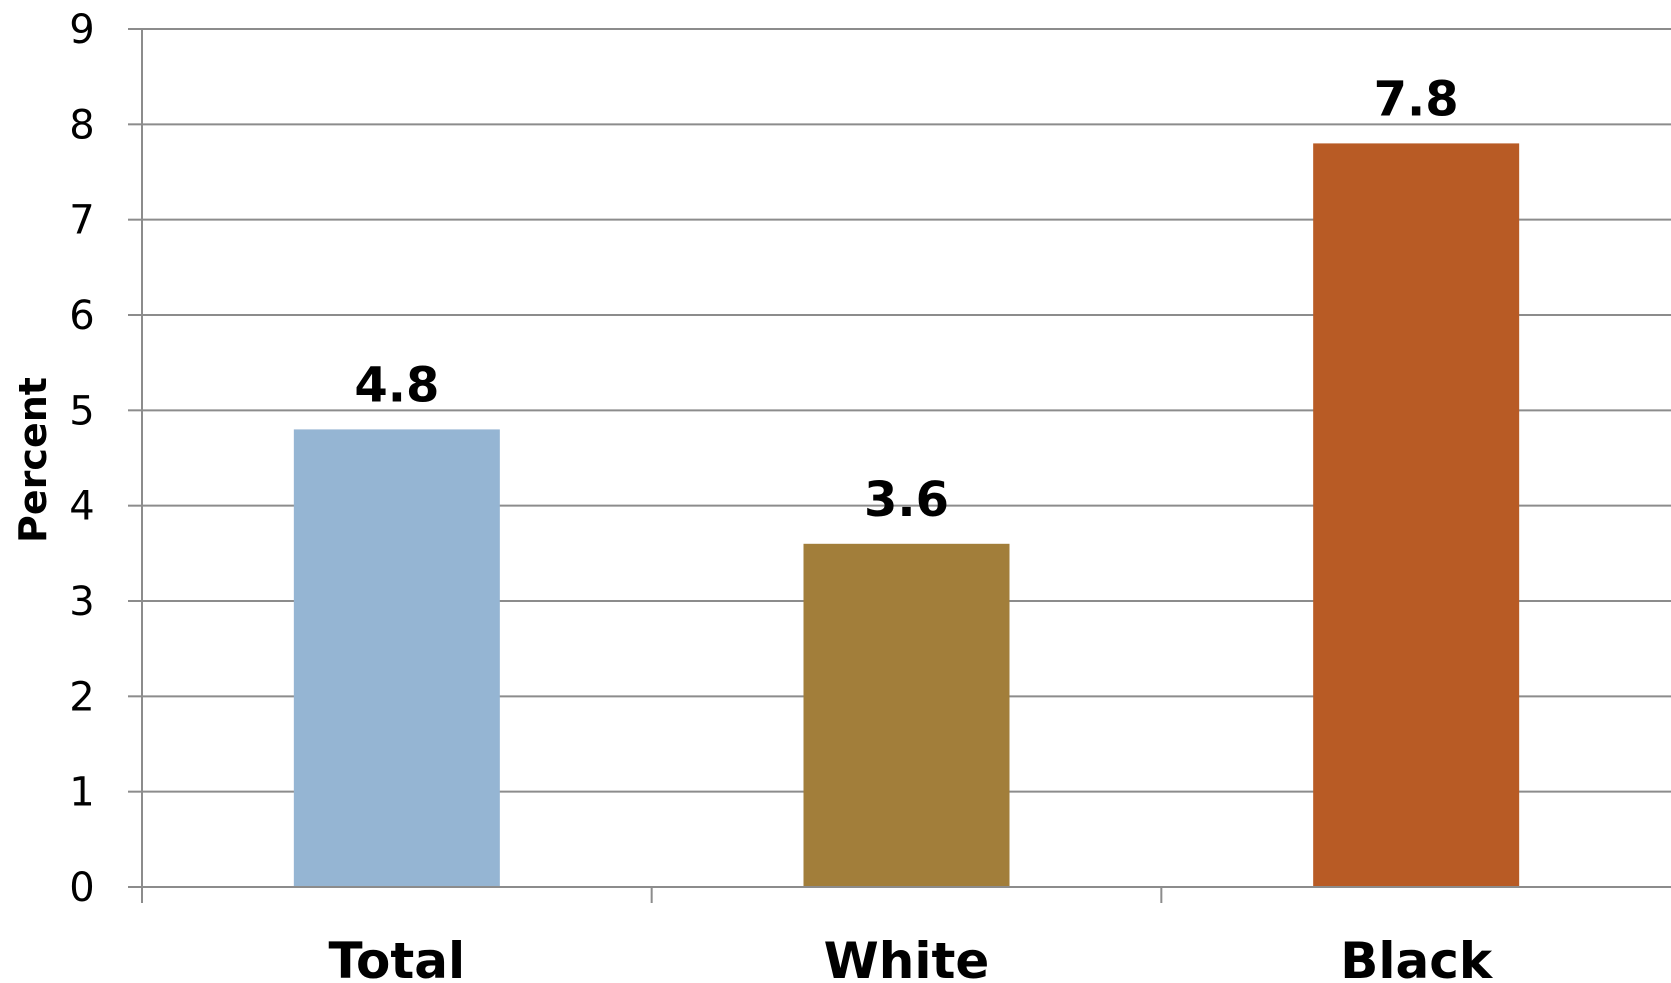 The image size is (1671, 983). I want to click on category-label-black: Black, so click(1417, 957).